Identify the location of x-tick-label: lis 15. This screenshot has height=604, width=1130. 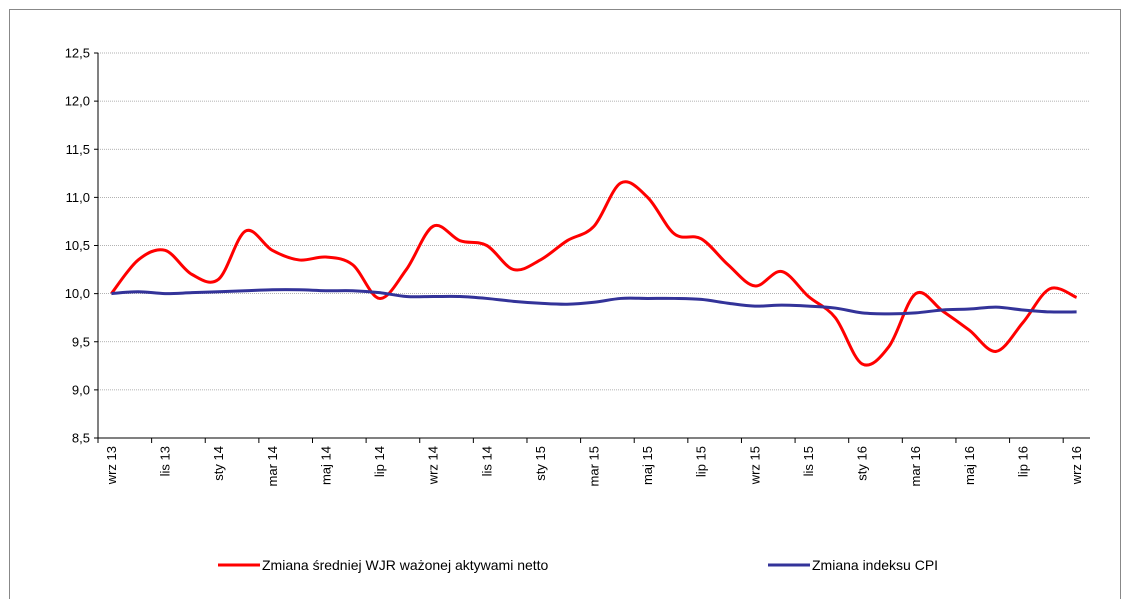
(808, 461).